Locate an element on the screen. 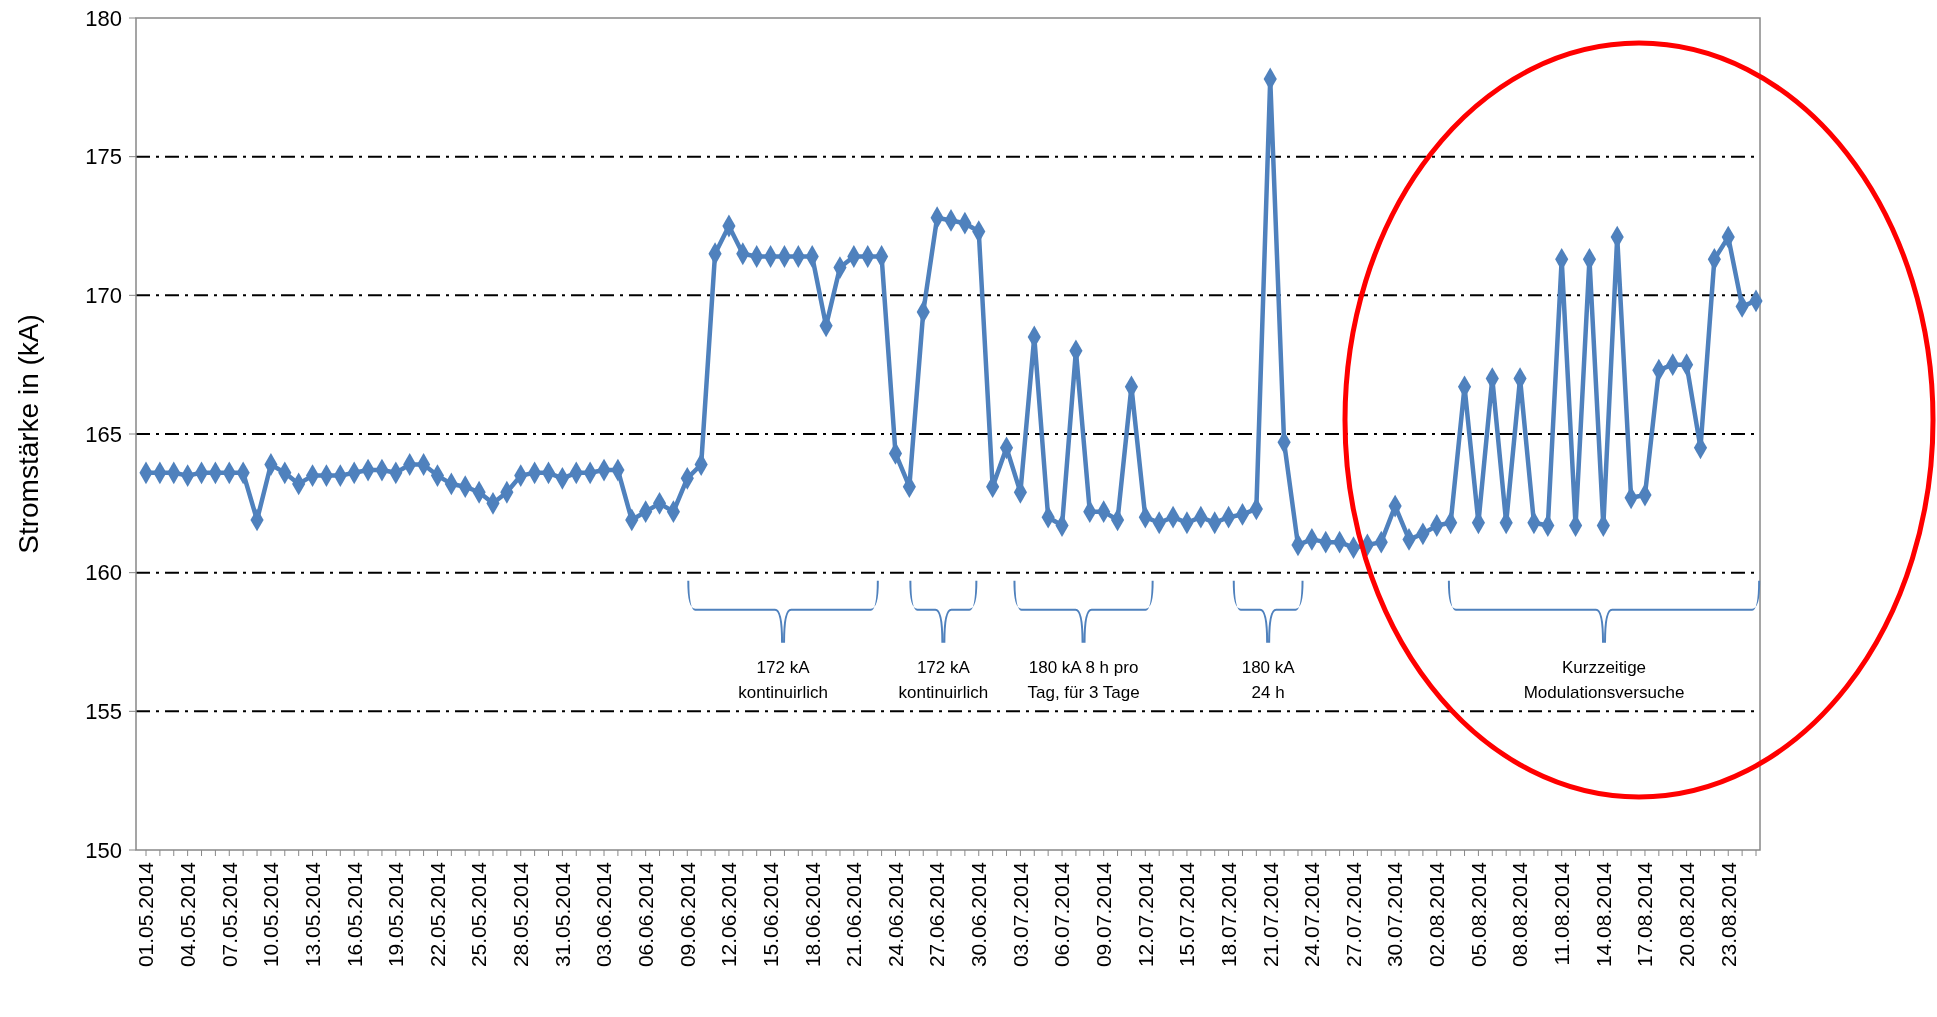 The width and height of the screenshot is (1937, 1017). x-tick-label: 06.07.2014 is located at coordinates (1062, 914).